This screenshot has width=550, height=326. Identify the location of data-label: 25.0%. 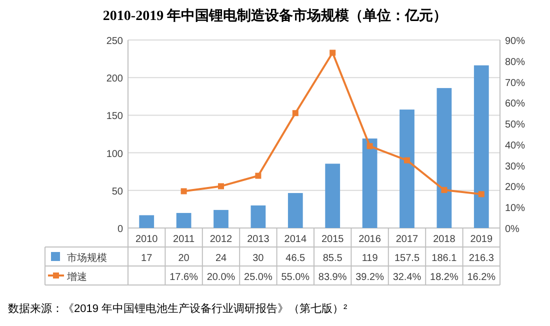
(258, 277).